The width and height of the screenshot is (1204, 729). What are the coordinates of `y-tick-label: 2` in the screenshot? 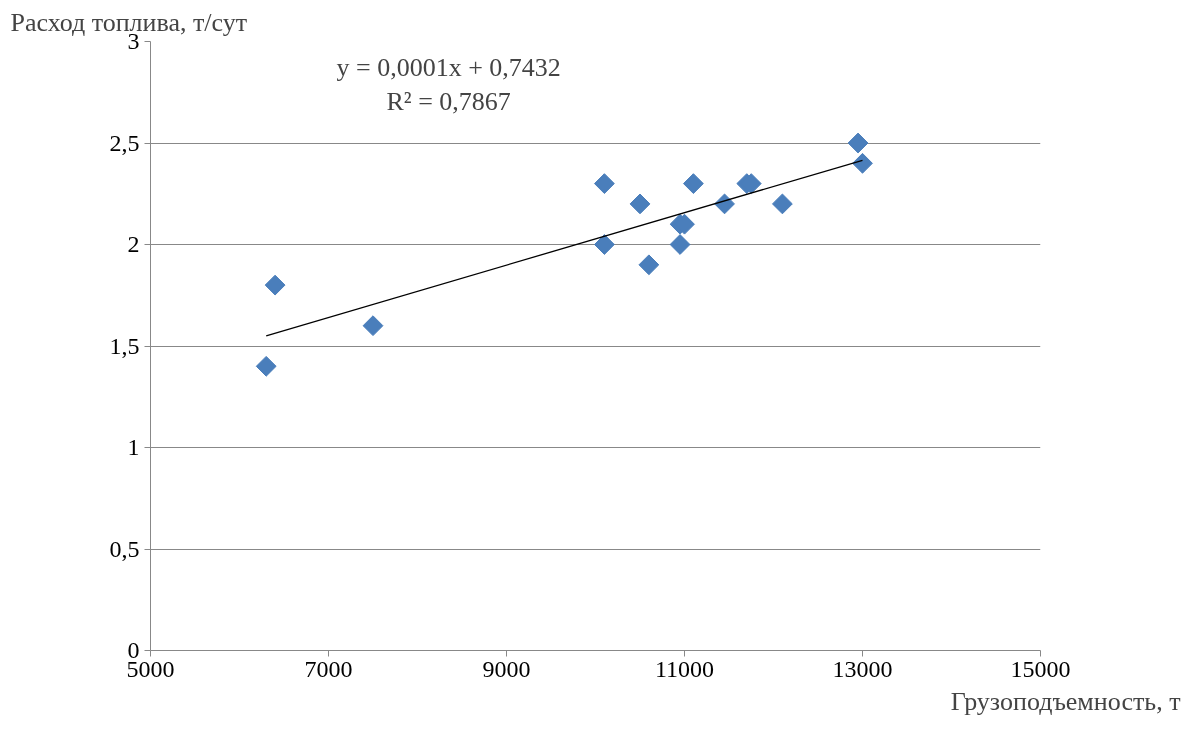 It's located at (133, 244).